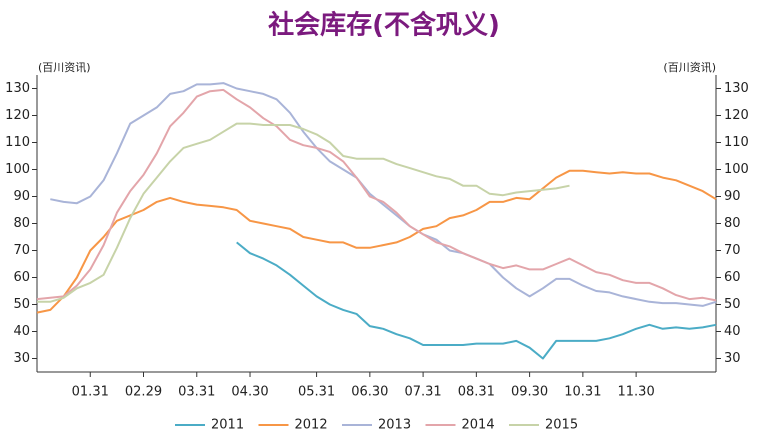 The height and width of the screenshot is (446, 768). I want to click on x-tick-label: 05.31, so click(316, 392).